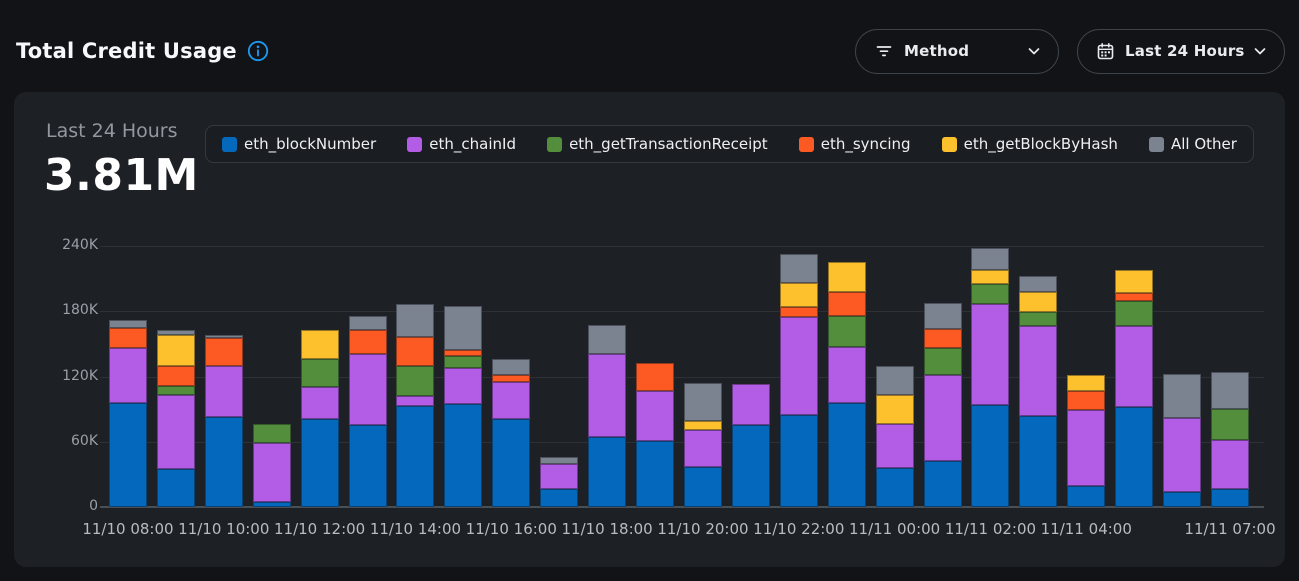  Describe the element at coordinates (1181, 51) in the screenshot. I see `time-range-dropdown: Last 24 Hours` at that location.